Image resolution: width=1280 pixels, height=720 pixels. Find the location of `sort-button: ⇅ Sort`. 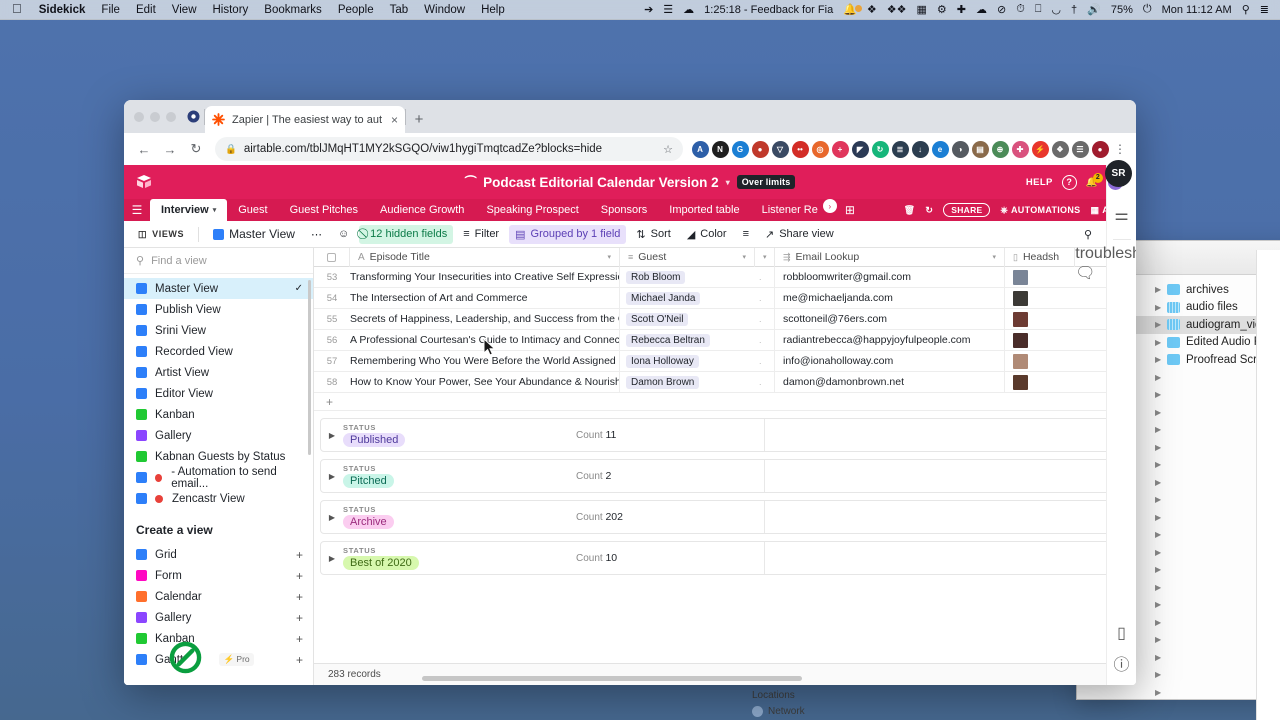

sort-button: ⇅ Sort is located at coordinates (653, 234).